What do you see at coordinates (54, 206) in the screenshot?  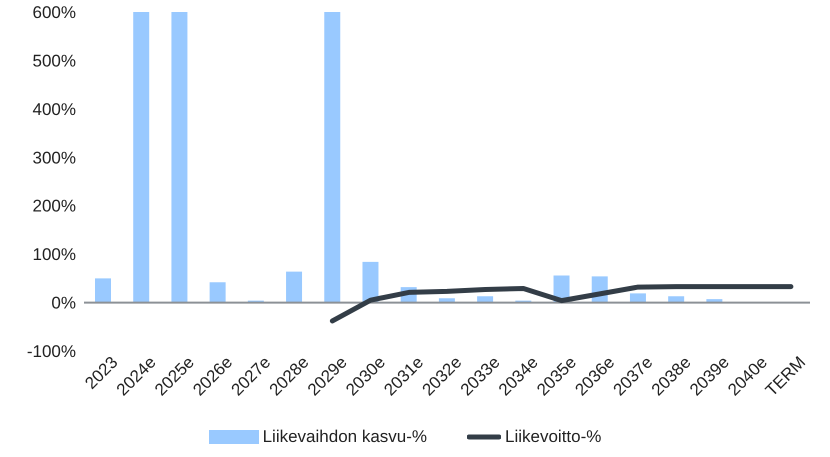 I see `y-tick-label: 200%` at bounding box center [54, 206].